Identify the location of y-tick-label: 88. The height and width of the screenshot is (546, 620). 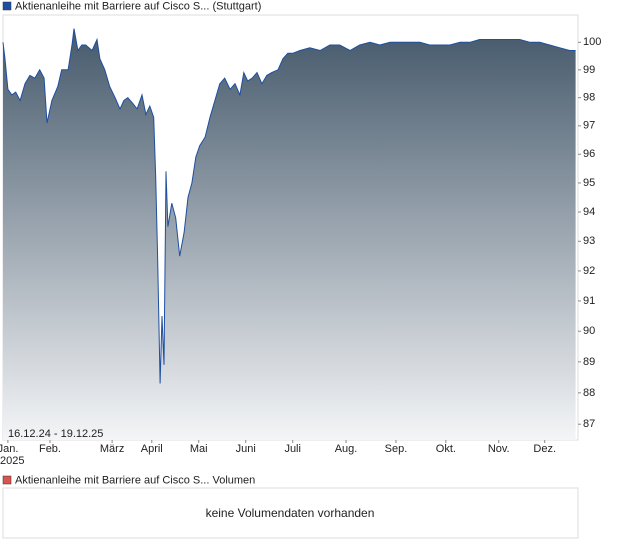
(589, 393).